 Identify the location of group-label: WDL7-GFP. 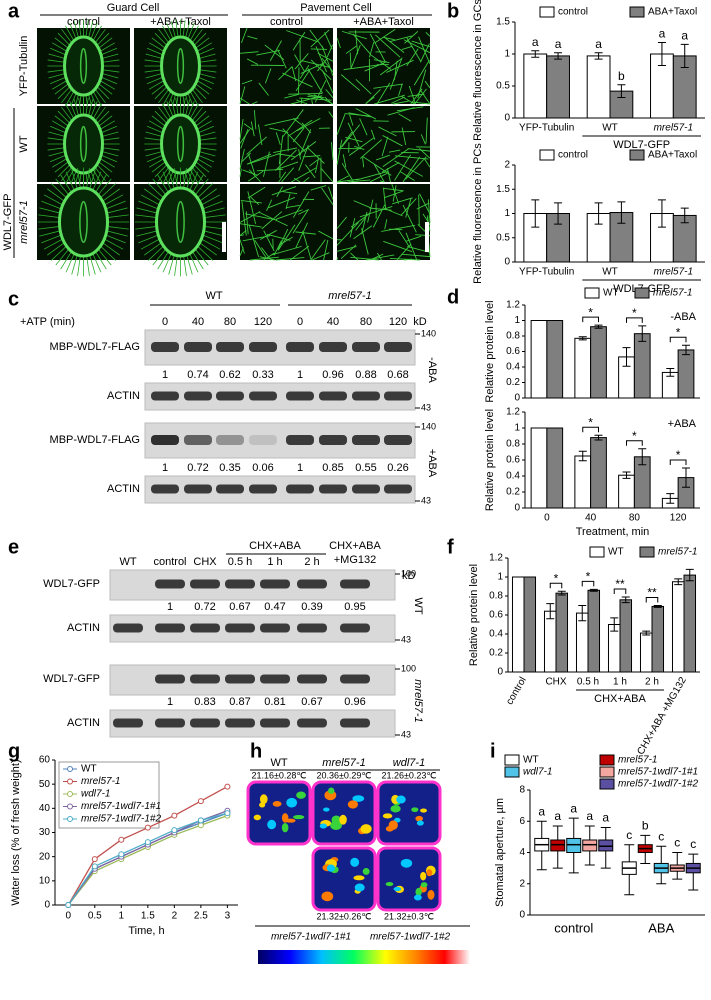
(641, 145).